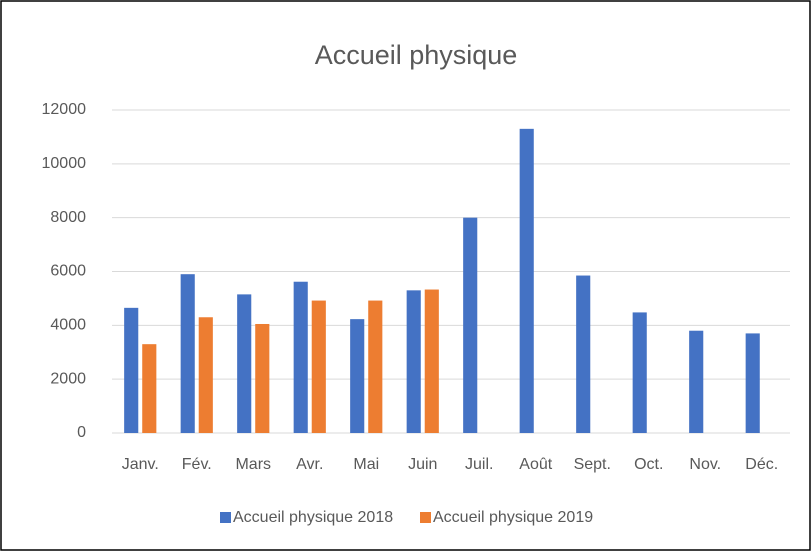  I want to click on x-tick-label: Juil., so click(479, 464).